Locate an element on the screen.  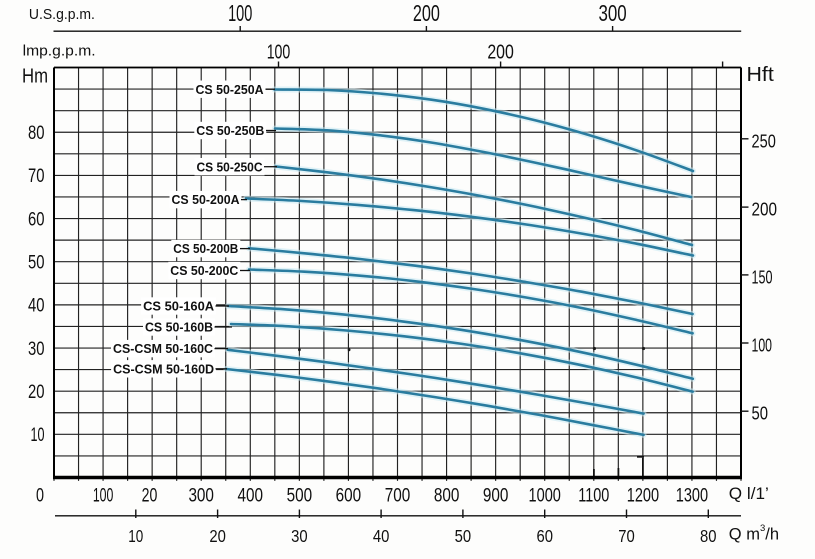
svg-text: Hm is located at coordinates (35, 76).